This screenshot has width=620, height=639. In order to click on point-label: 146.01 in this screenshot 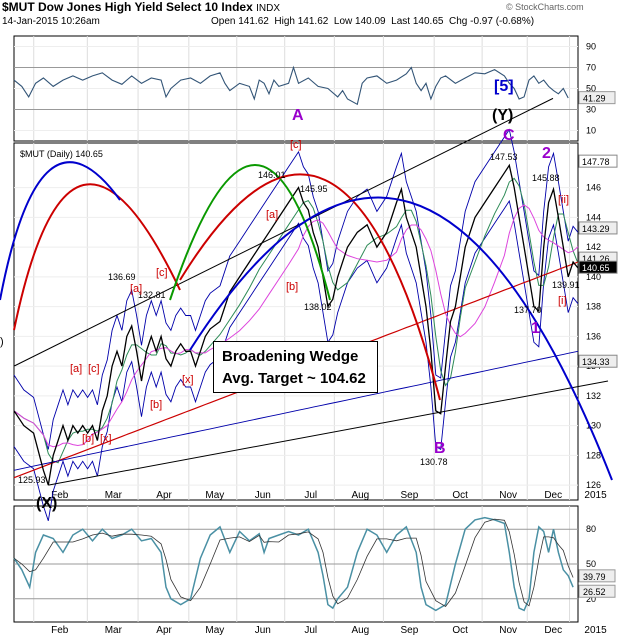, I will do `click(272, 175)`.